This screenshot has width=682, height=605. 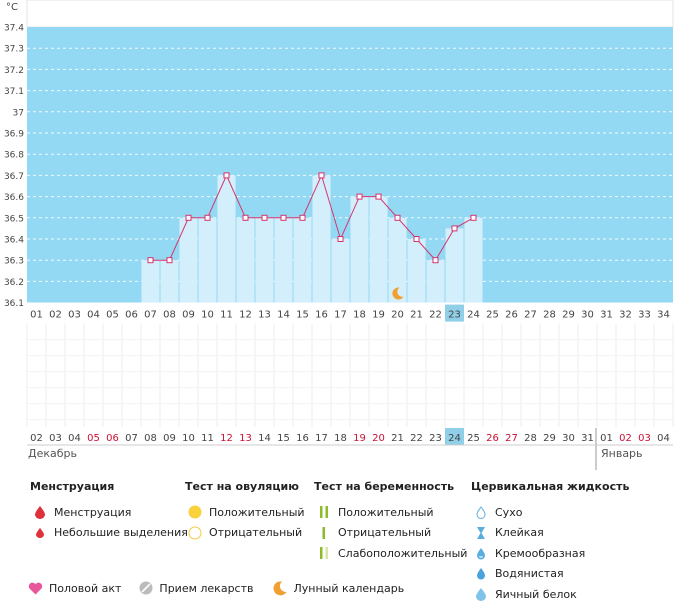 I want to click on cycle-day-label: 27, so click(x=530, y=315).